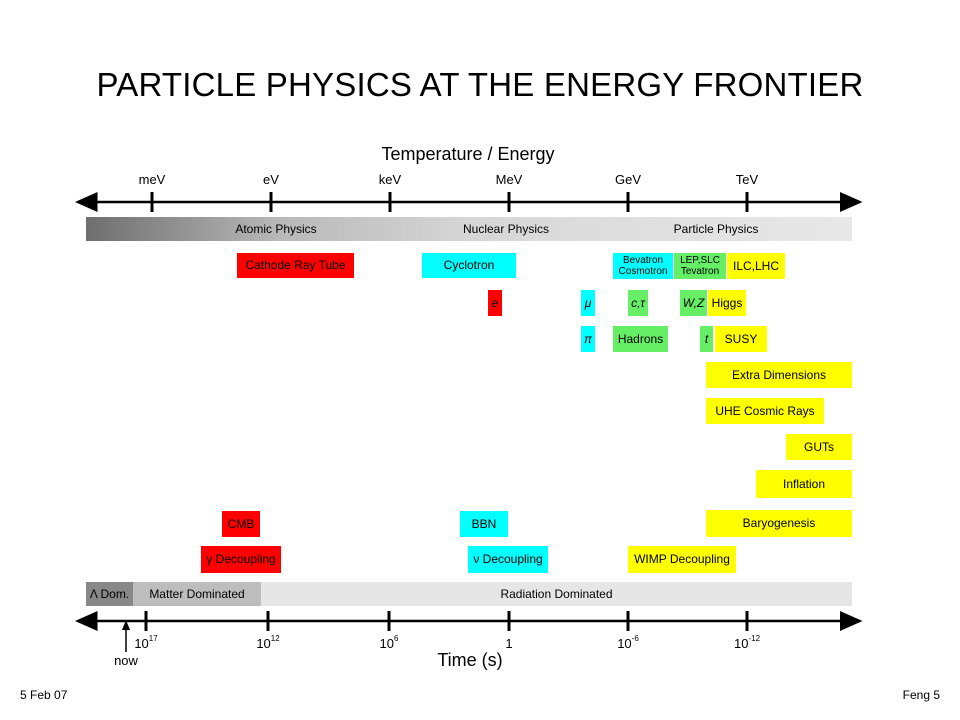  What do you see at coordinates (506, 229) in the screenshot?
I see `band-nuclear-physics: Nuclear Physics` at bounding box center [506, 229].